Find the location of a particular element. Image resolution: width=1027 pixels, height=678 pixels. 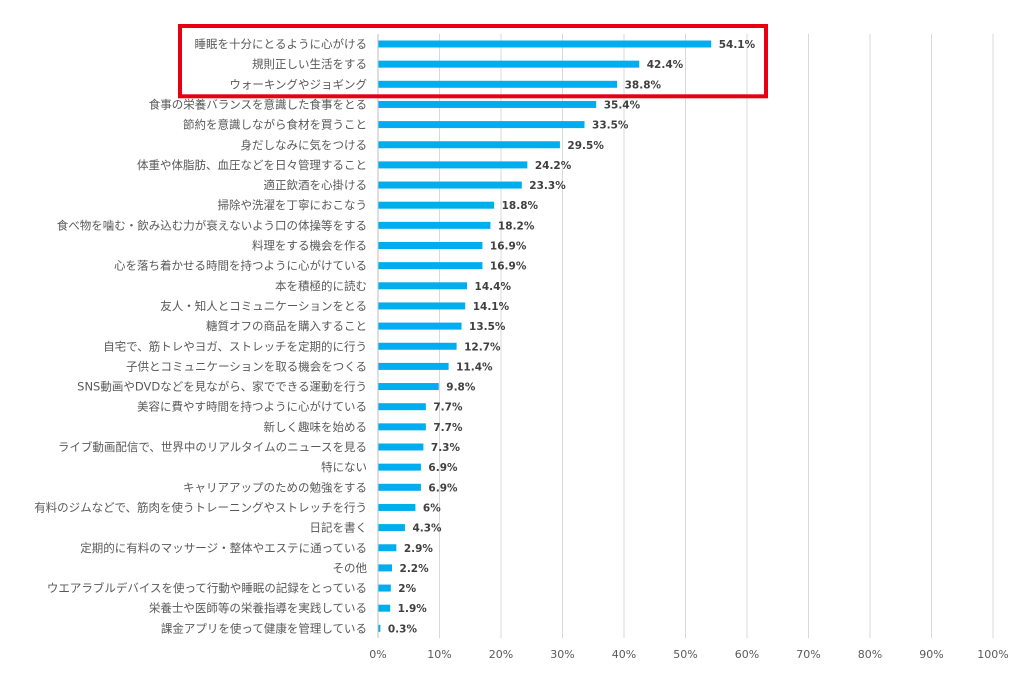

x-tick-label: 30% is located at coordinates (562, 654).